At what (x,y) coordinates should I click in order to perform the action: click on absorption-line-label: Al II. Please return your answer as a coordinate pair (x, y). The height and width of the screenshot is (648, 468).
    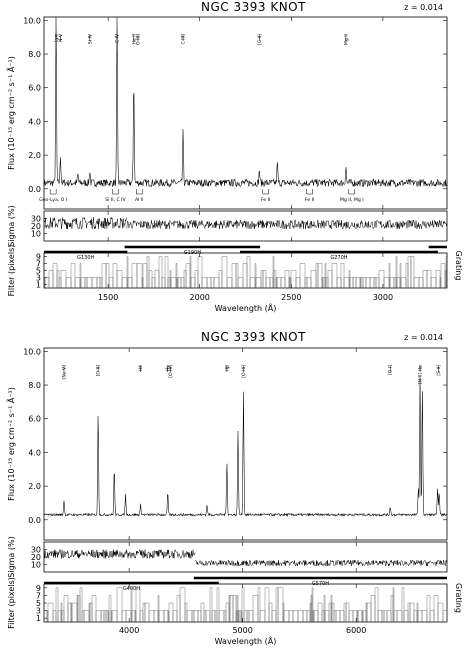
    Looking at the image, I should click on (139, 200).